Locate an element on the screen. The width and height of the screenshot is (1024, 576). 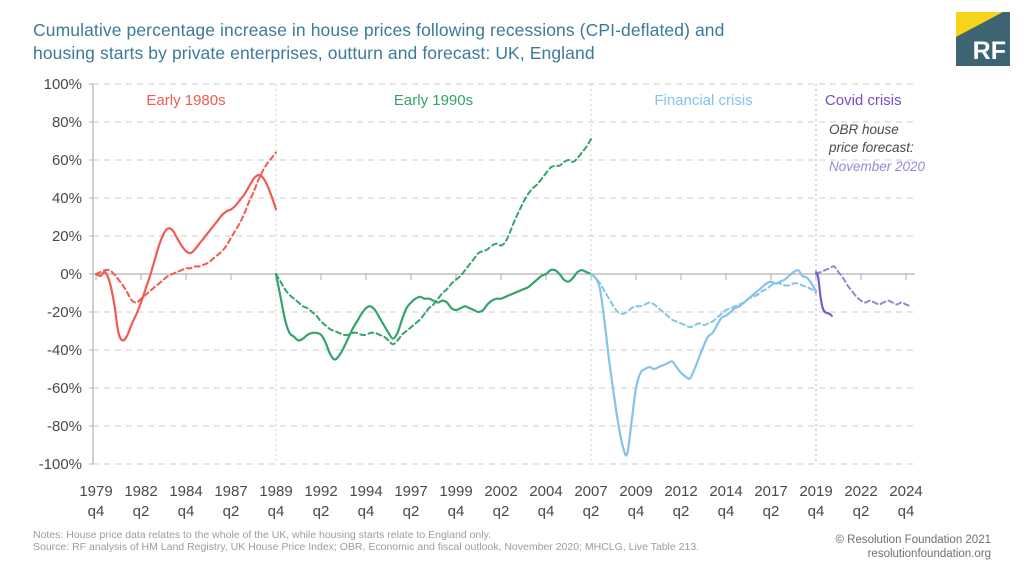
x-tick-year: 1982 is located at coordinates (140, 491).